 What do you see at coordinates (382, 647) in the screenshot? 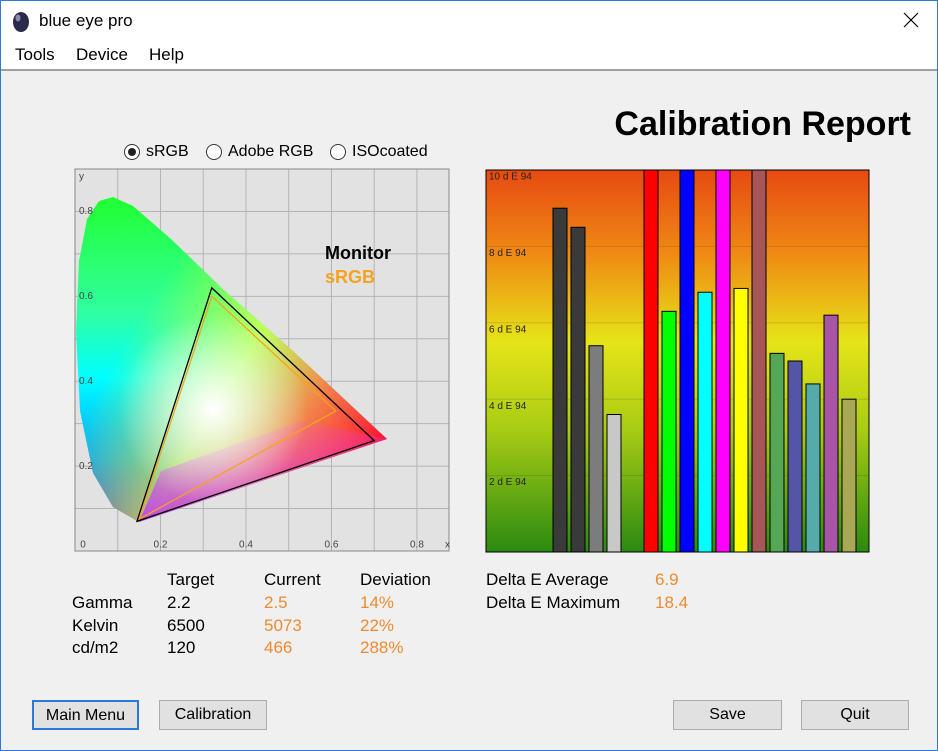
I see `table-cell: 288%` at bounding box center [382, 647].